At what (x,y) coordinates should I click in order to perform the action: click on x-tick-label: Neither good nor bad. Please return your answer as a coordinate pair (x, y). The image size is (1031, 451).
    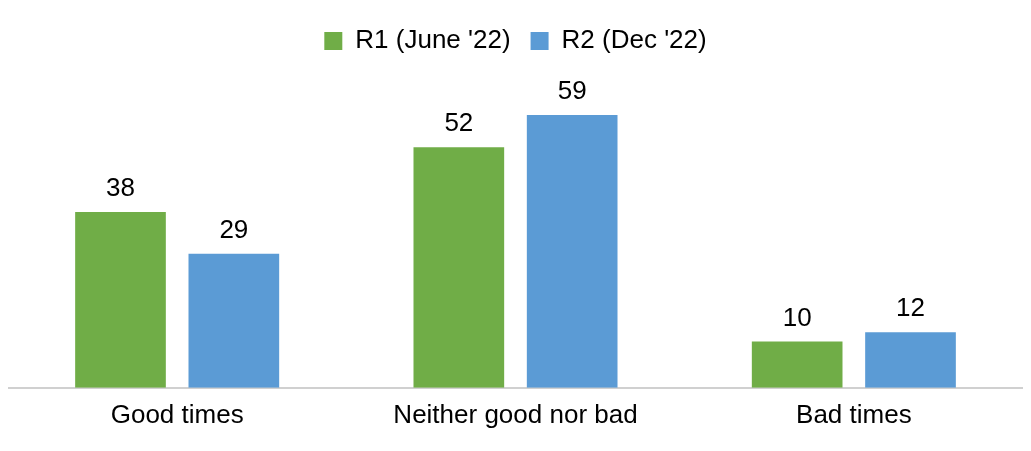
    Looking at the image, I should click on (515, 413).